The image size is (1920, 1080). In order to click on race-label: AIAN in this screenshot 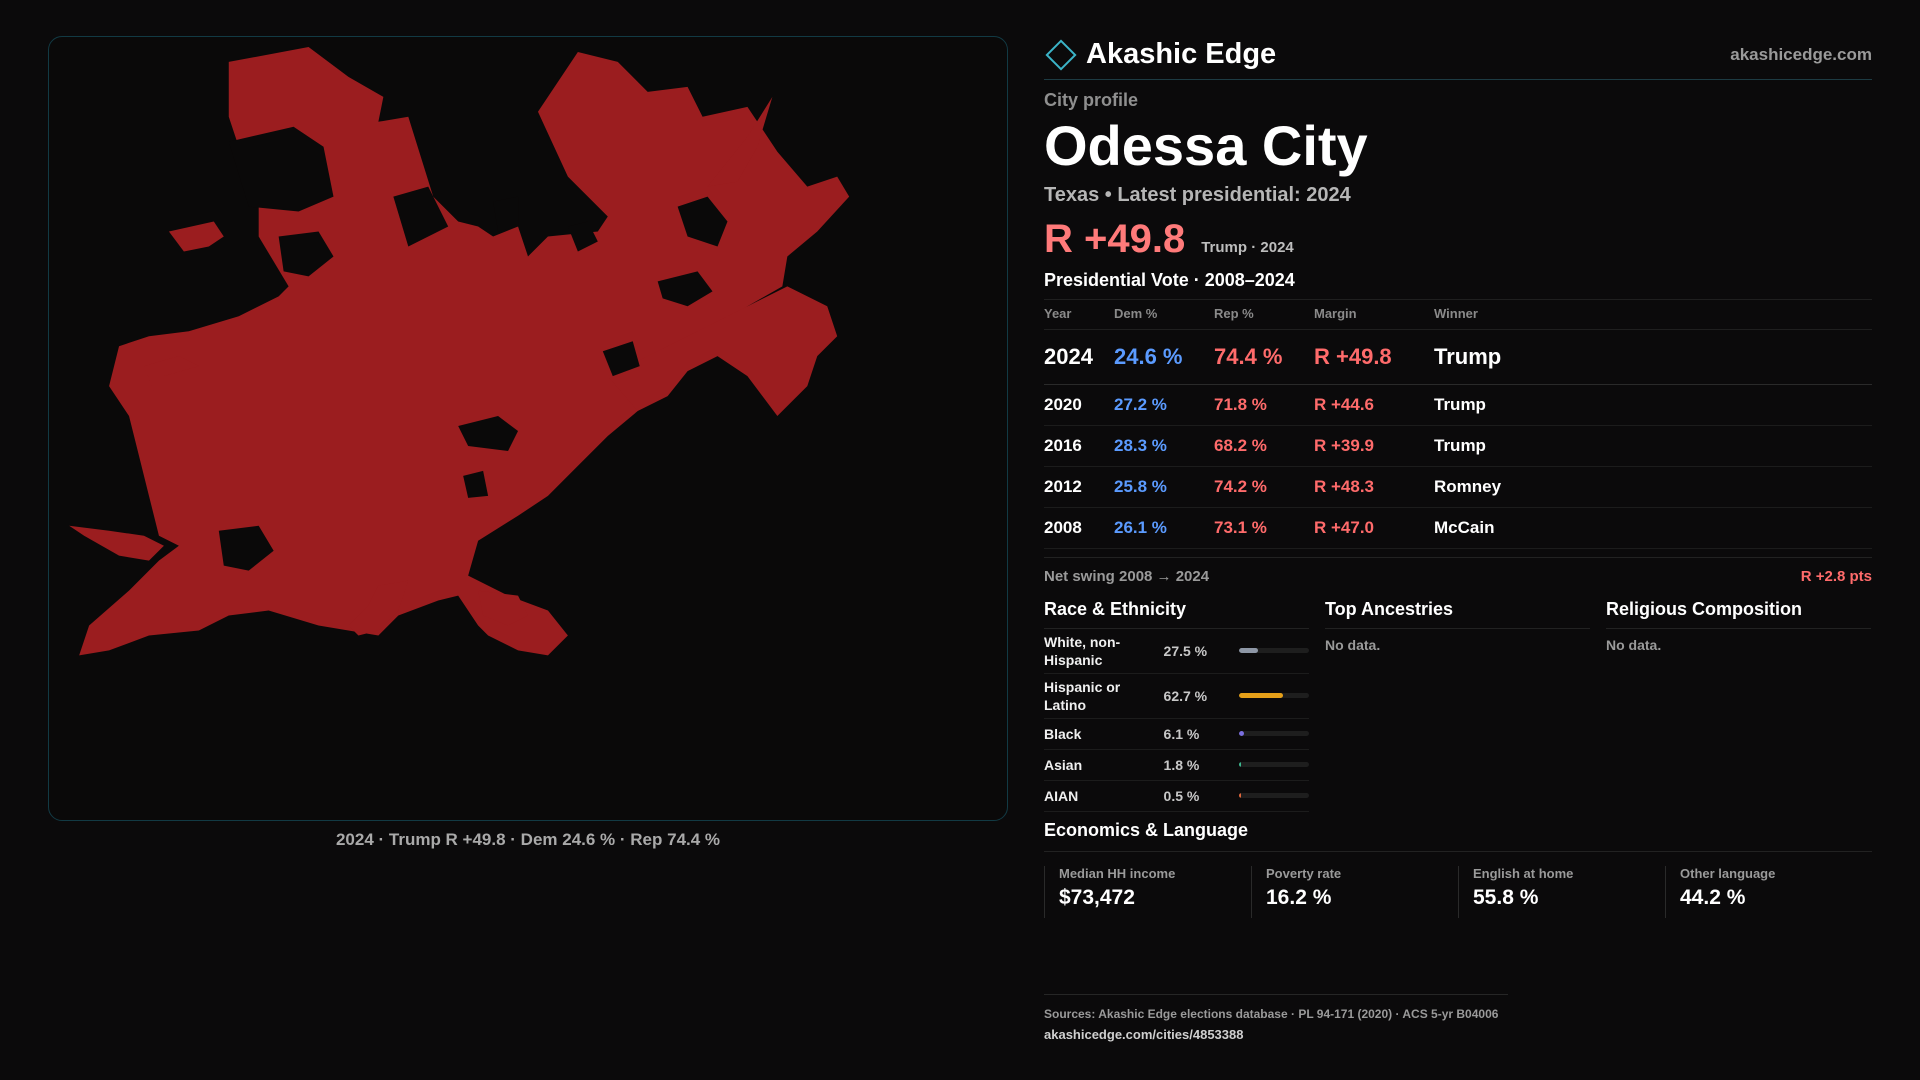, I will do `click(1061, 795)`.